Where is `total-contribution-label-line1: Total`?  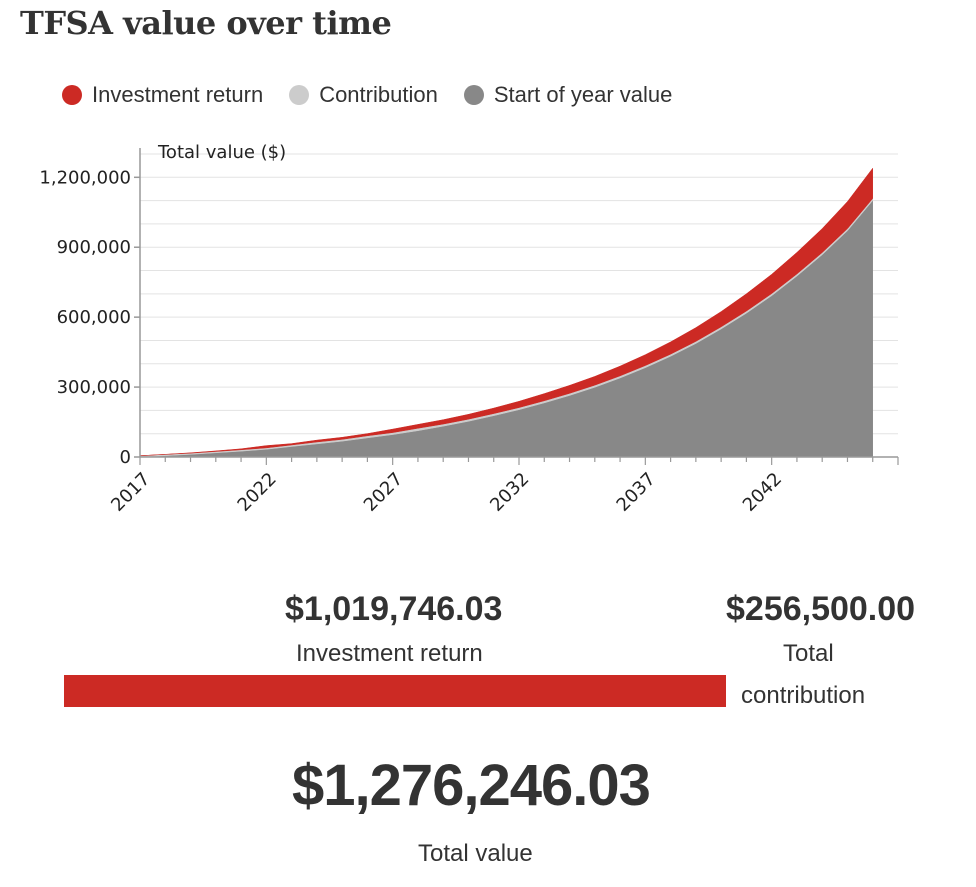
total-contribution-label-line1: Total is located at coordinates (808, 653).